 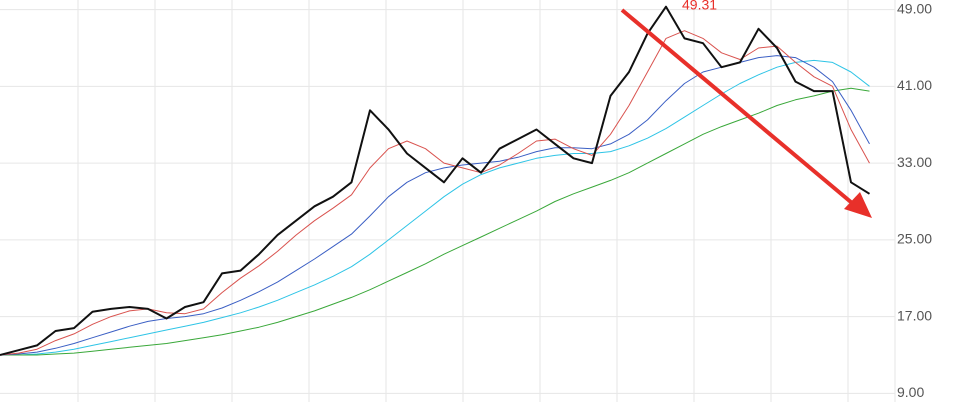 What do you see at coordinates (746, 113) in the screenshot?
I see `trend-arrow` at bounding box center [746, 113].